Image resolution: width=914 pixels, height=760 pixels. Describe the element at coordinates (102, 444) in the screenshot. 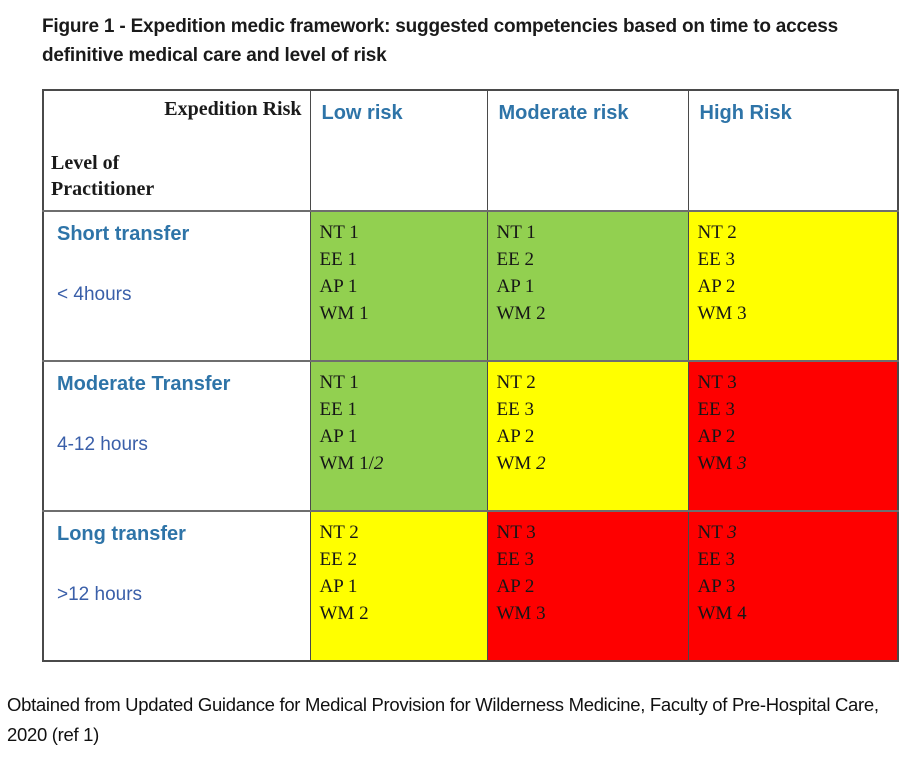

I see `row-sublabel: 4-12 hours` at that location.